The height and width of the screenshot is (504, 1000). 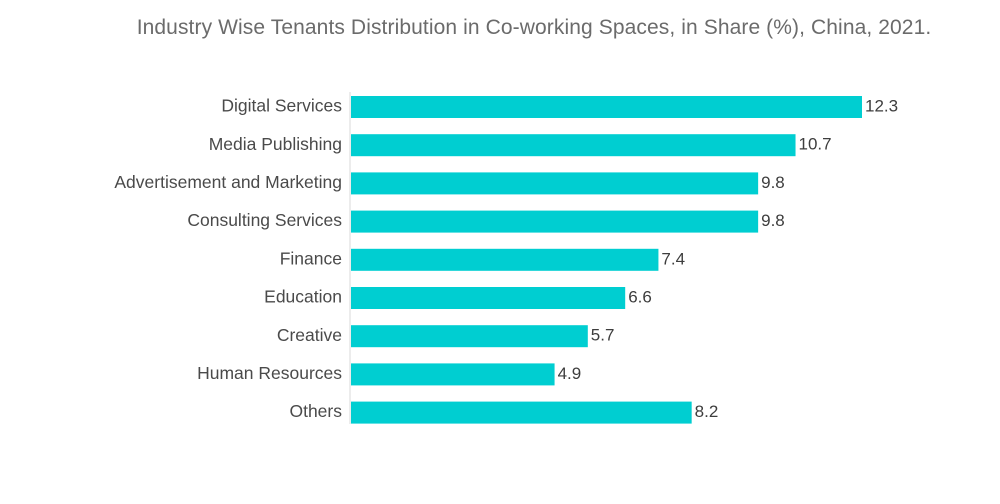 I want to click on value-label-human-resources: 4.9, so click(x=570, y=373).